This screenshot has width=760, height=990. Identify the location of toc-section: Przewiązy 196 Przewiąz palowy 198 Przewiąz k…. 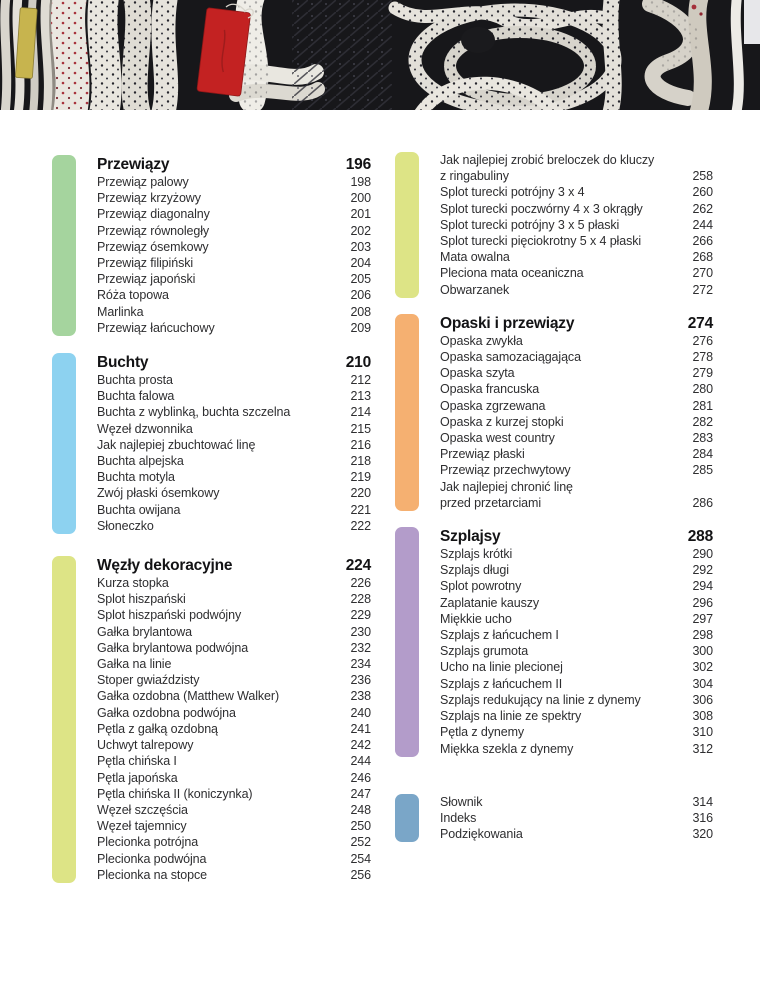
(211, 246).